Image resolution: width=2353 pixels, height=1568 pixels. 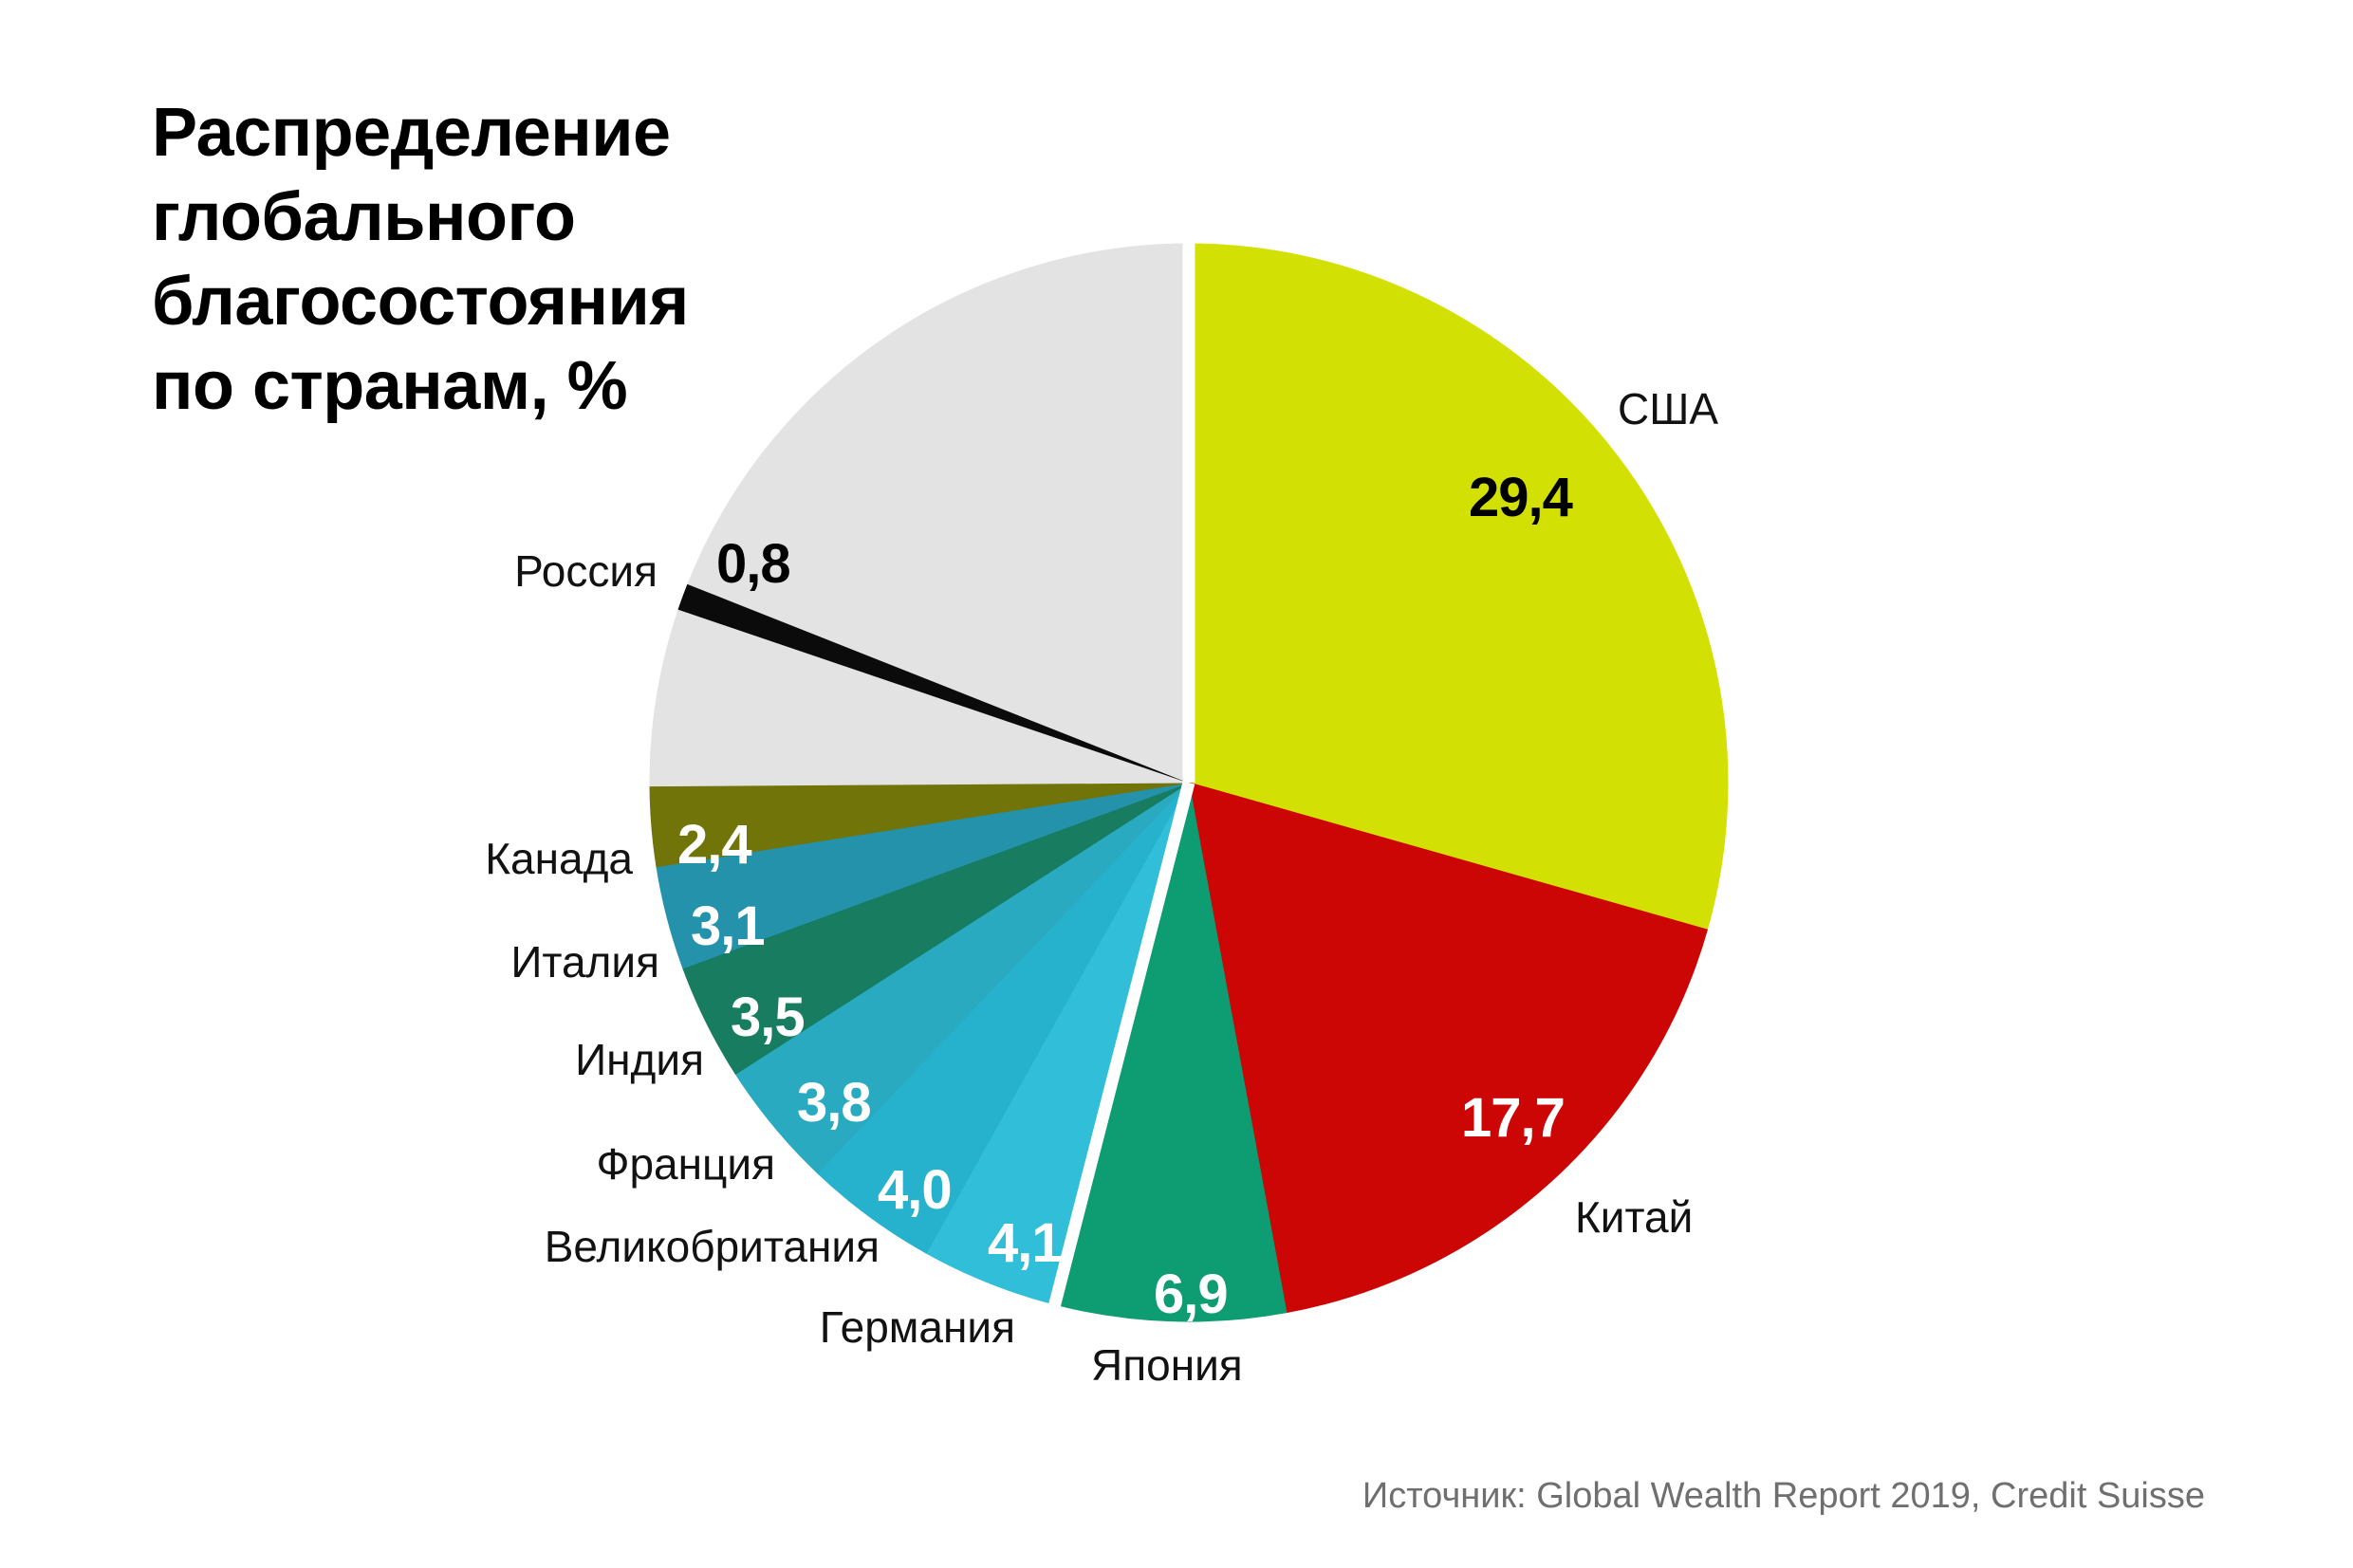 What do you see at coordinates (915, 1190) in the screenshot?
I see `value-label-4,0: 4,0` at bounding box center [915, 1190].